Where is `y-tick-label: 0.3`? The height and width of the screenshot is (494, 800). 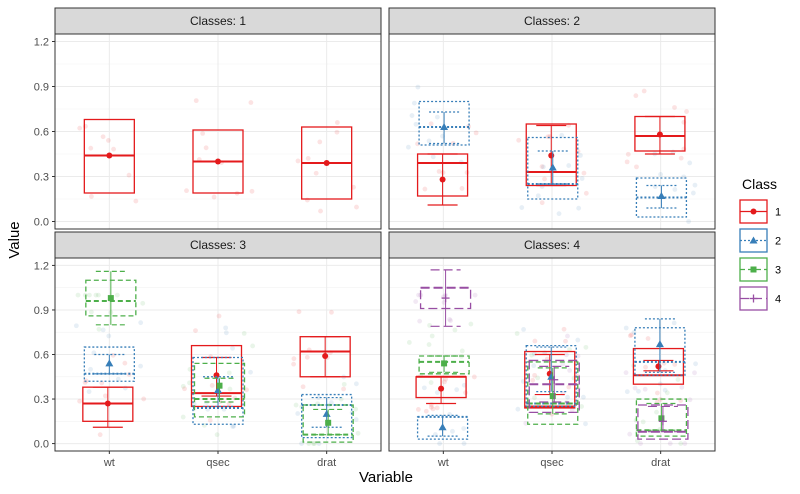
y-tick-label: 0.3 is located at coordinates (41, 178).